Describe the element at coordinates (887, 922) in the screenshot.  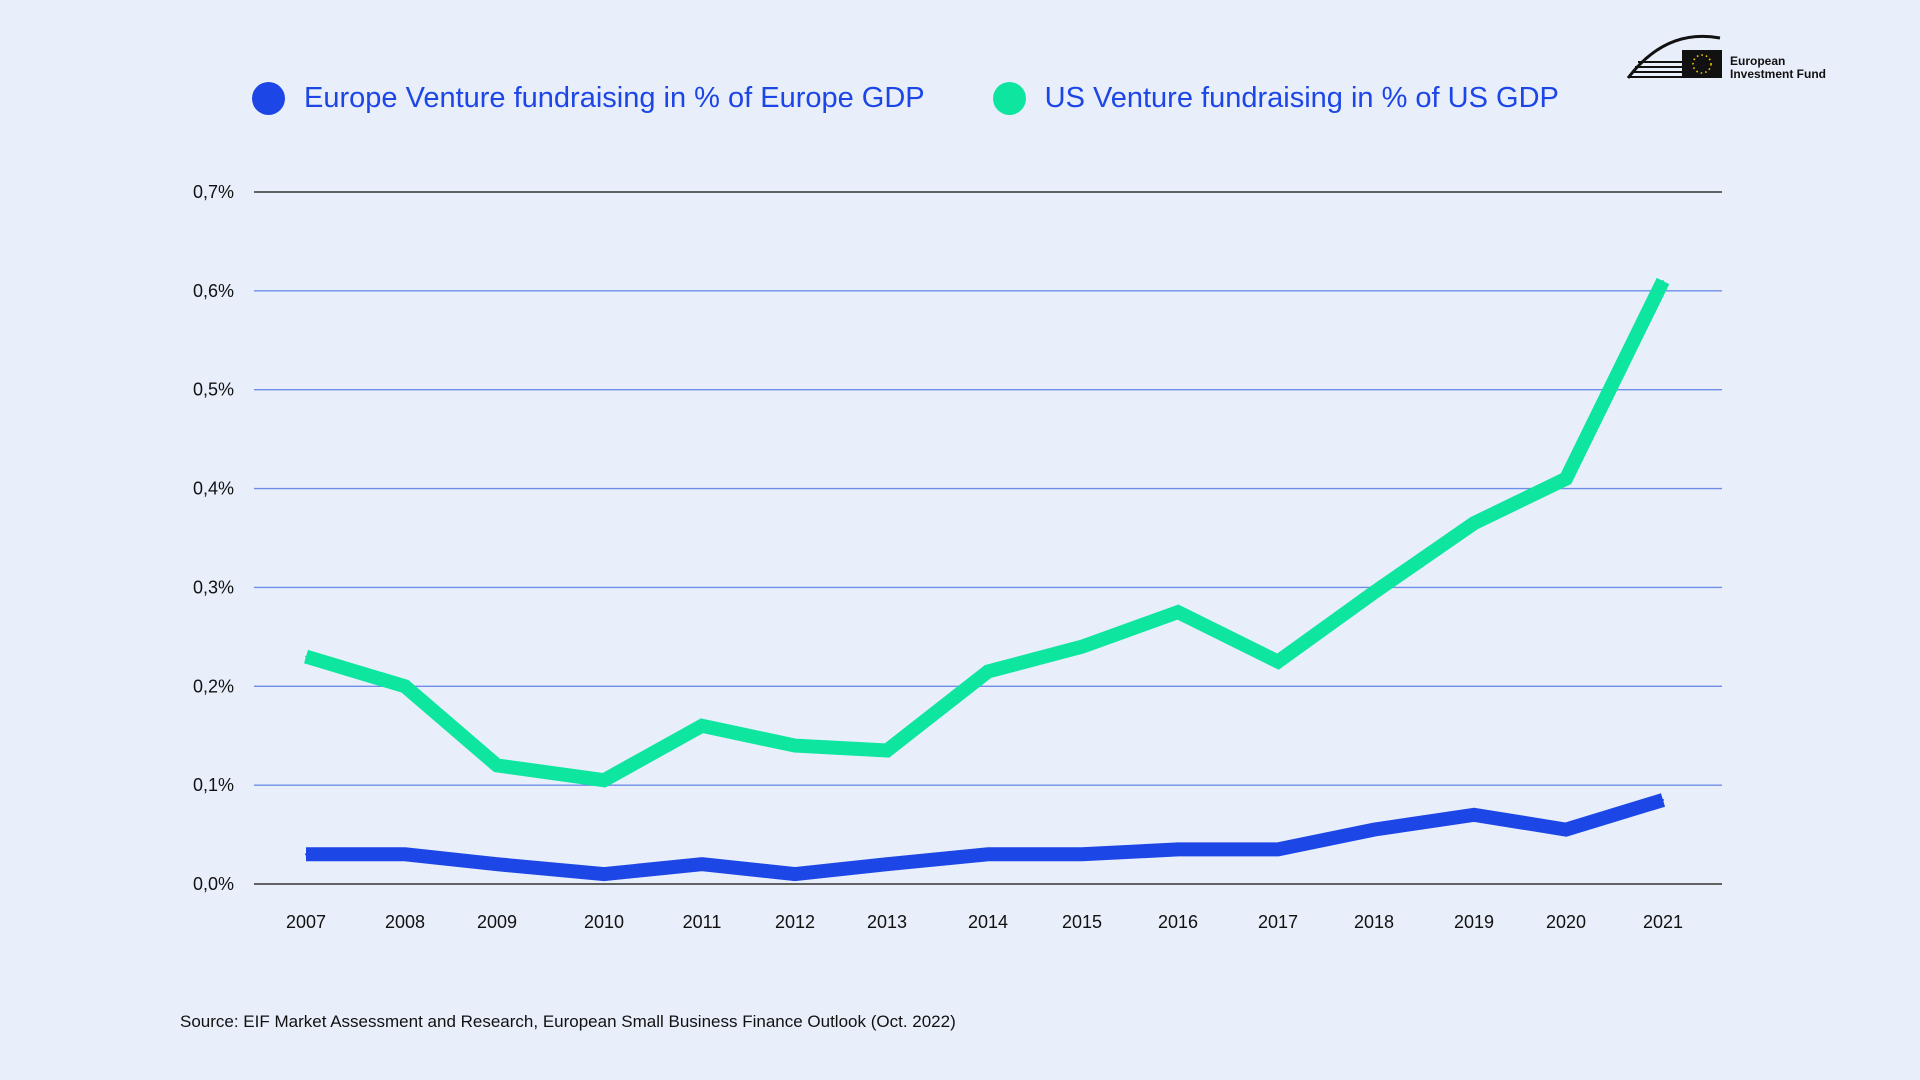
I see `x-tick-label: 2013` at that location.